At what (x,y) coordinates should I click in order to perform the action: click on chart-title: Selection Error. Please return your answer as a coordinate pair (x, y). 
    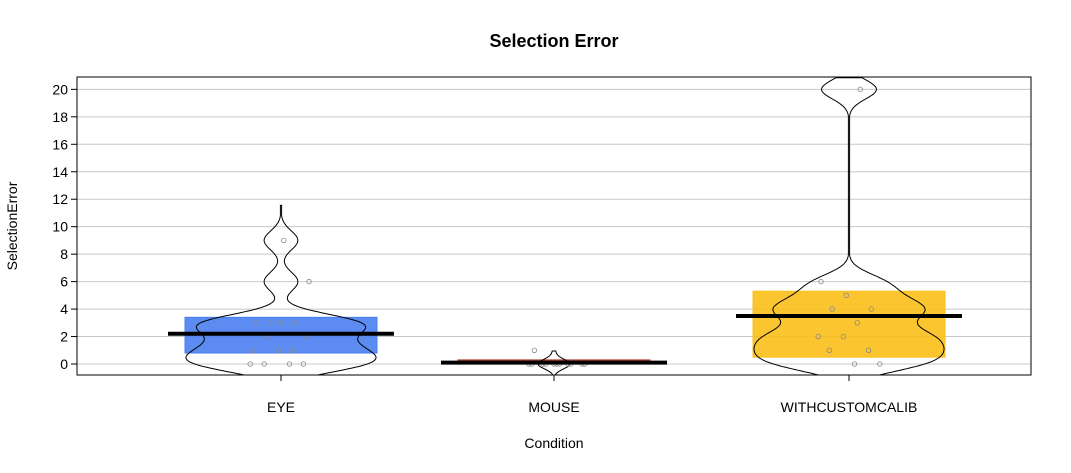
    Looking at the image, I should click on (553, 41).